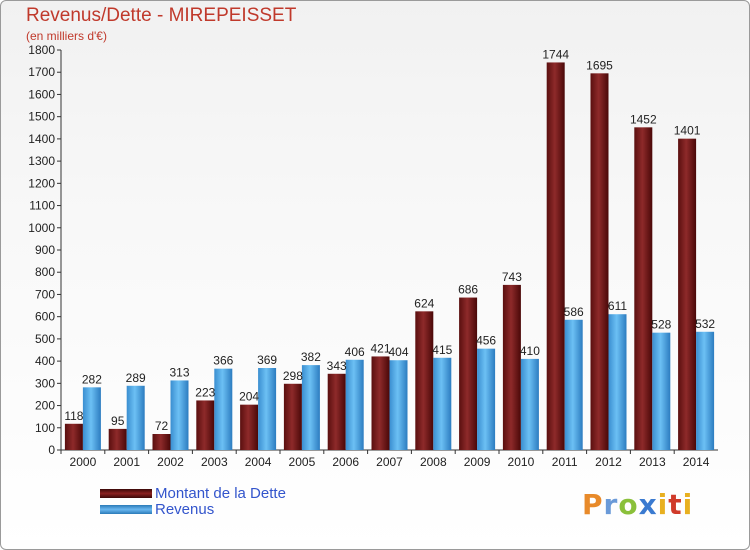 The height and width of the screenshot is (550, 750). Describe the element at coordinates (574, 312) in the screenshot. I see `data-label-revenus: 586` at that location.